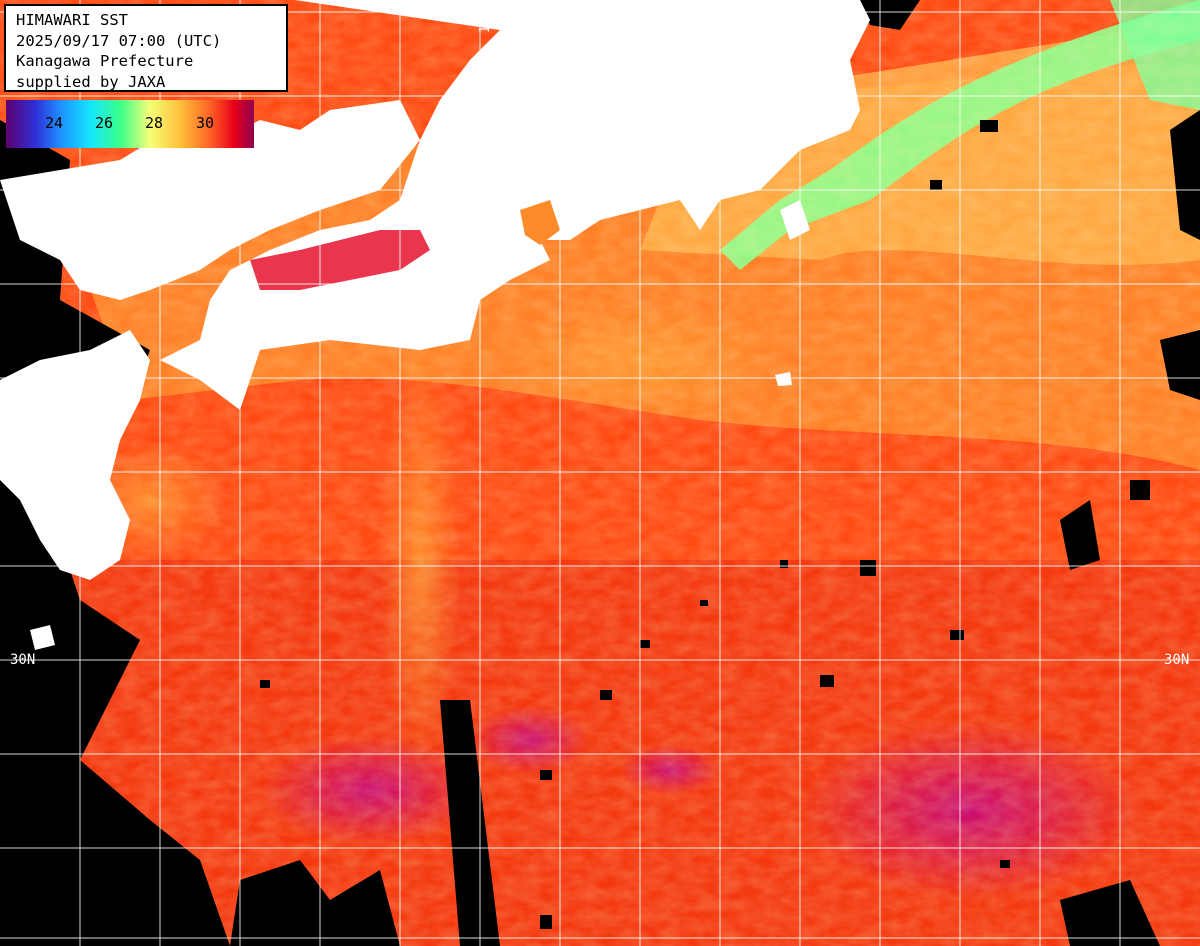  What do you see at coordinates (72, 20) in the screenshot?
I see `map-title: HIMAWARI SST` at bounding box center [72, 20].